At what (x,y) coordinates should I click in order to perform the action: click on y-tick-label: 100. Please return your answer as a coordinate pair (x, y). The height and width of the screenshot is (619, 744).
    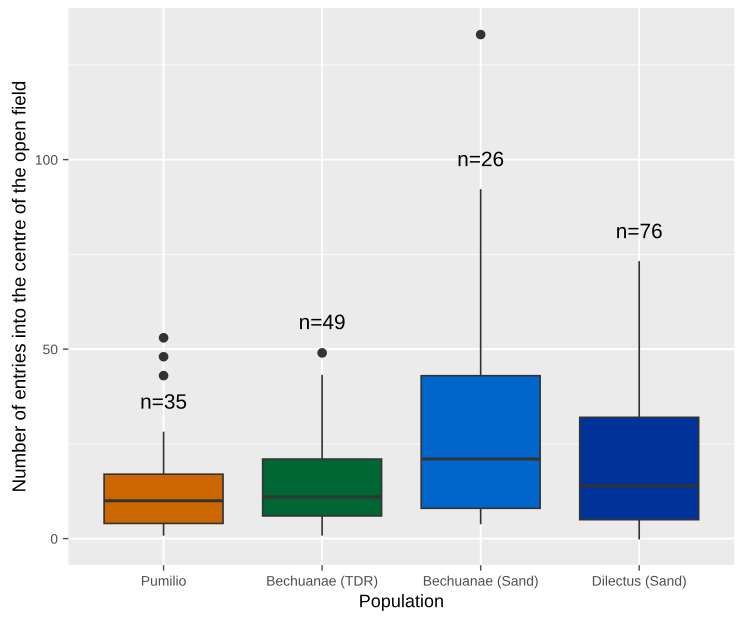
    Looking at the image, I should click on (47, 159).